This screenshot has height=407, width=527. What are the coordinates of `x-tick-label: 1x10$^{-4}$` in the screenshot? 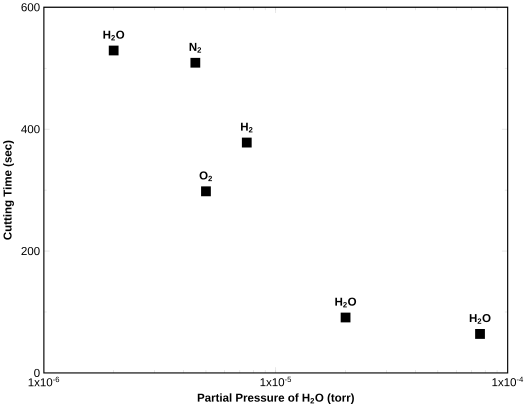 It's located at (508, 381).